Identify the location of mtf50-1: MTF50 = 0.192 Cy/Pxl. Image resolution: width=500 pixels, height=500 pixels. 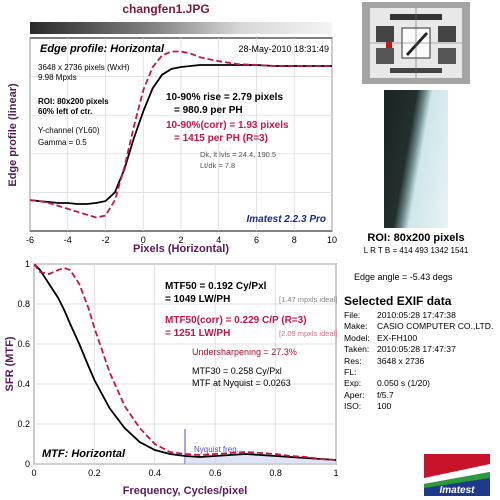
(216, 286).